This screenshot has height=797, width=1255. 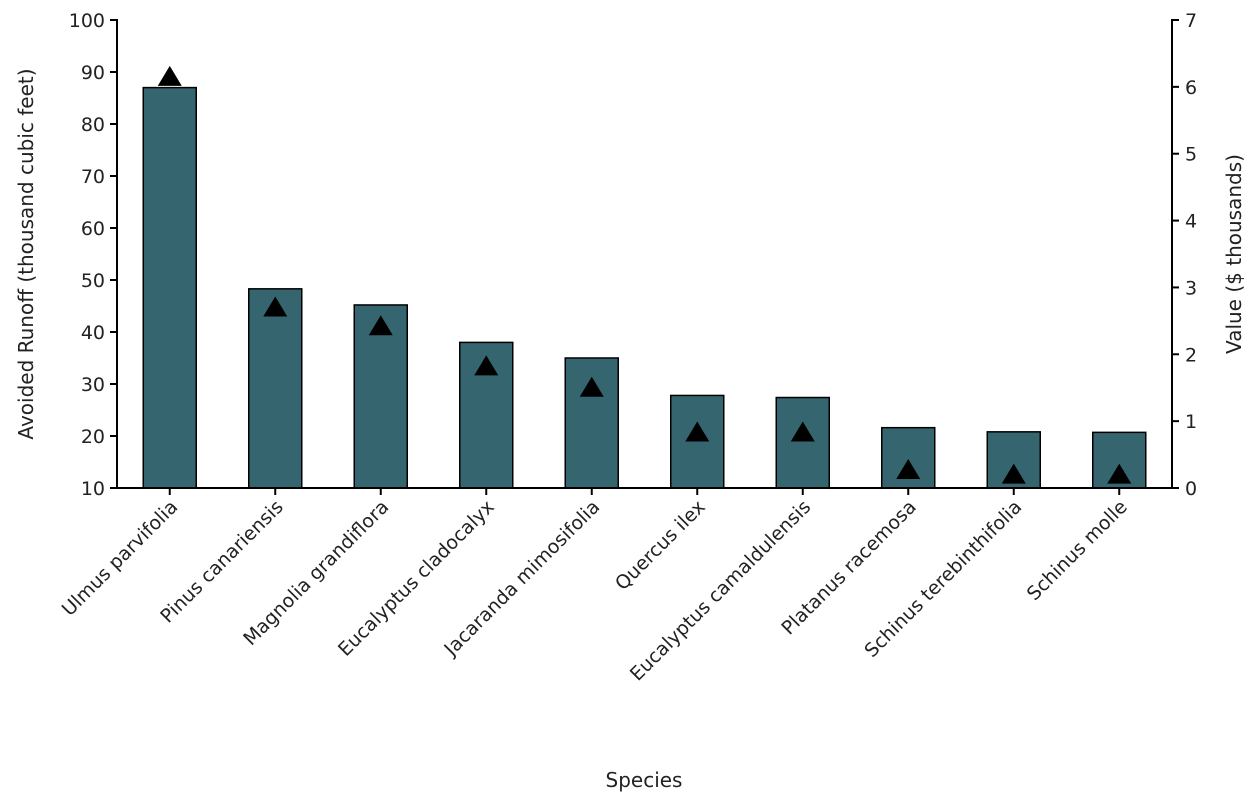 I want to click on y-tick-label: 70, so click(x=93, y=177).